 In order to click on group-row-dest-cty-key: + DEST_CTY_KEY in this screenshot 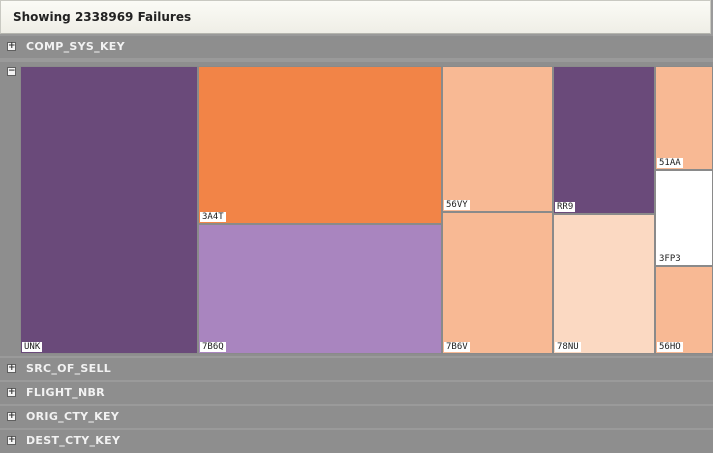, I will do `click(356, 441)`.